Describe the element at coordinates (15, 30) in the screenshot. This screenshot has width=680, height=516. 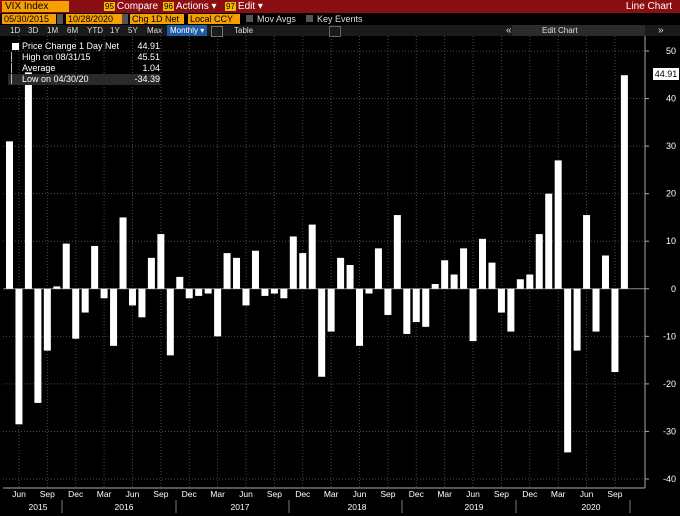
I see `range-1d: 1D` at that location.